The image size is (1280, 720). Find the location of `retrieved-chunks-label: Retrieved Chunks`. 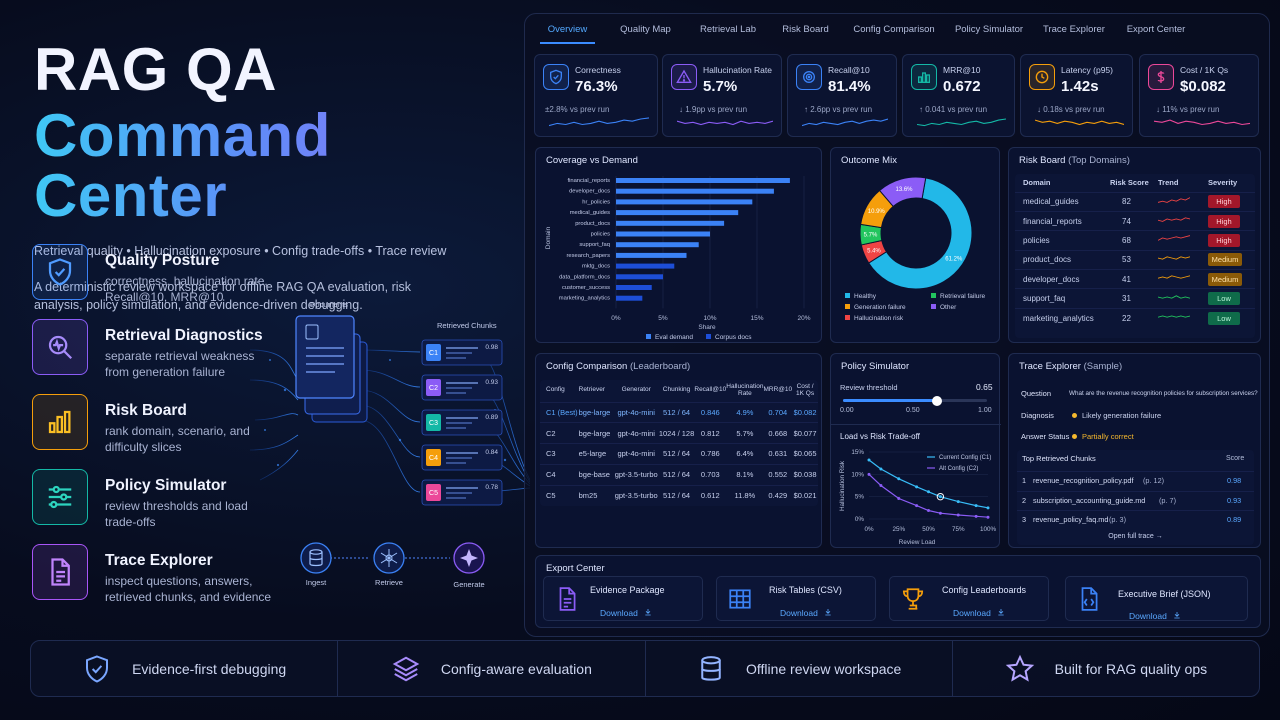

retrieved-chunks-label: Retrieved Chunks is located at coordinates (467, 325).